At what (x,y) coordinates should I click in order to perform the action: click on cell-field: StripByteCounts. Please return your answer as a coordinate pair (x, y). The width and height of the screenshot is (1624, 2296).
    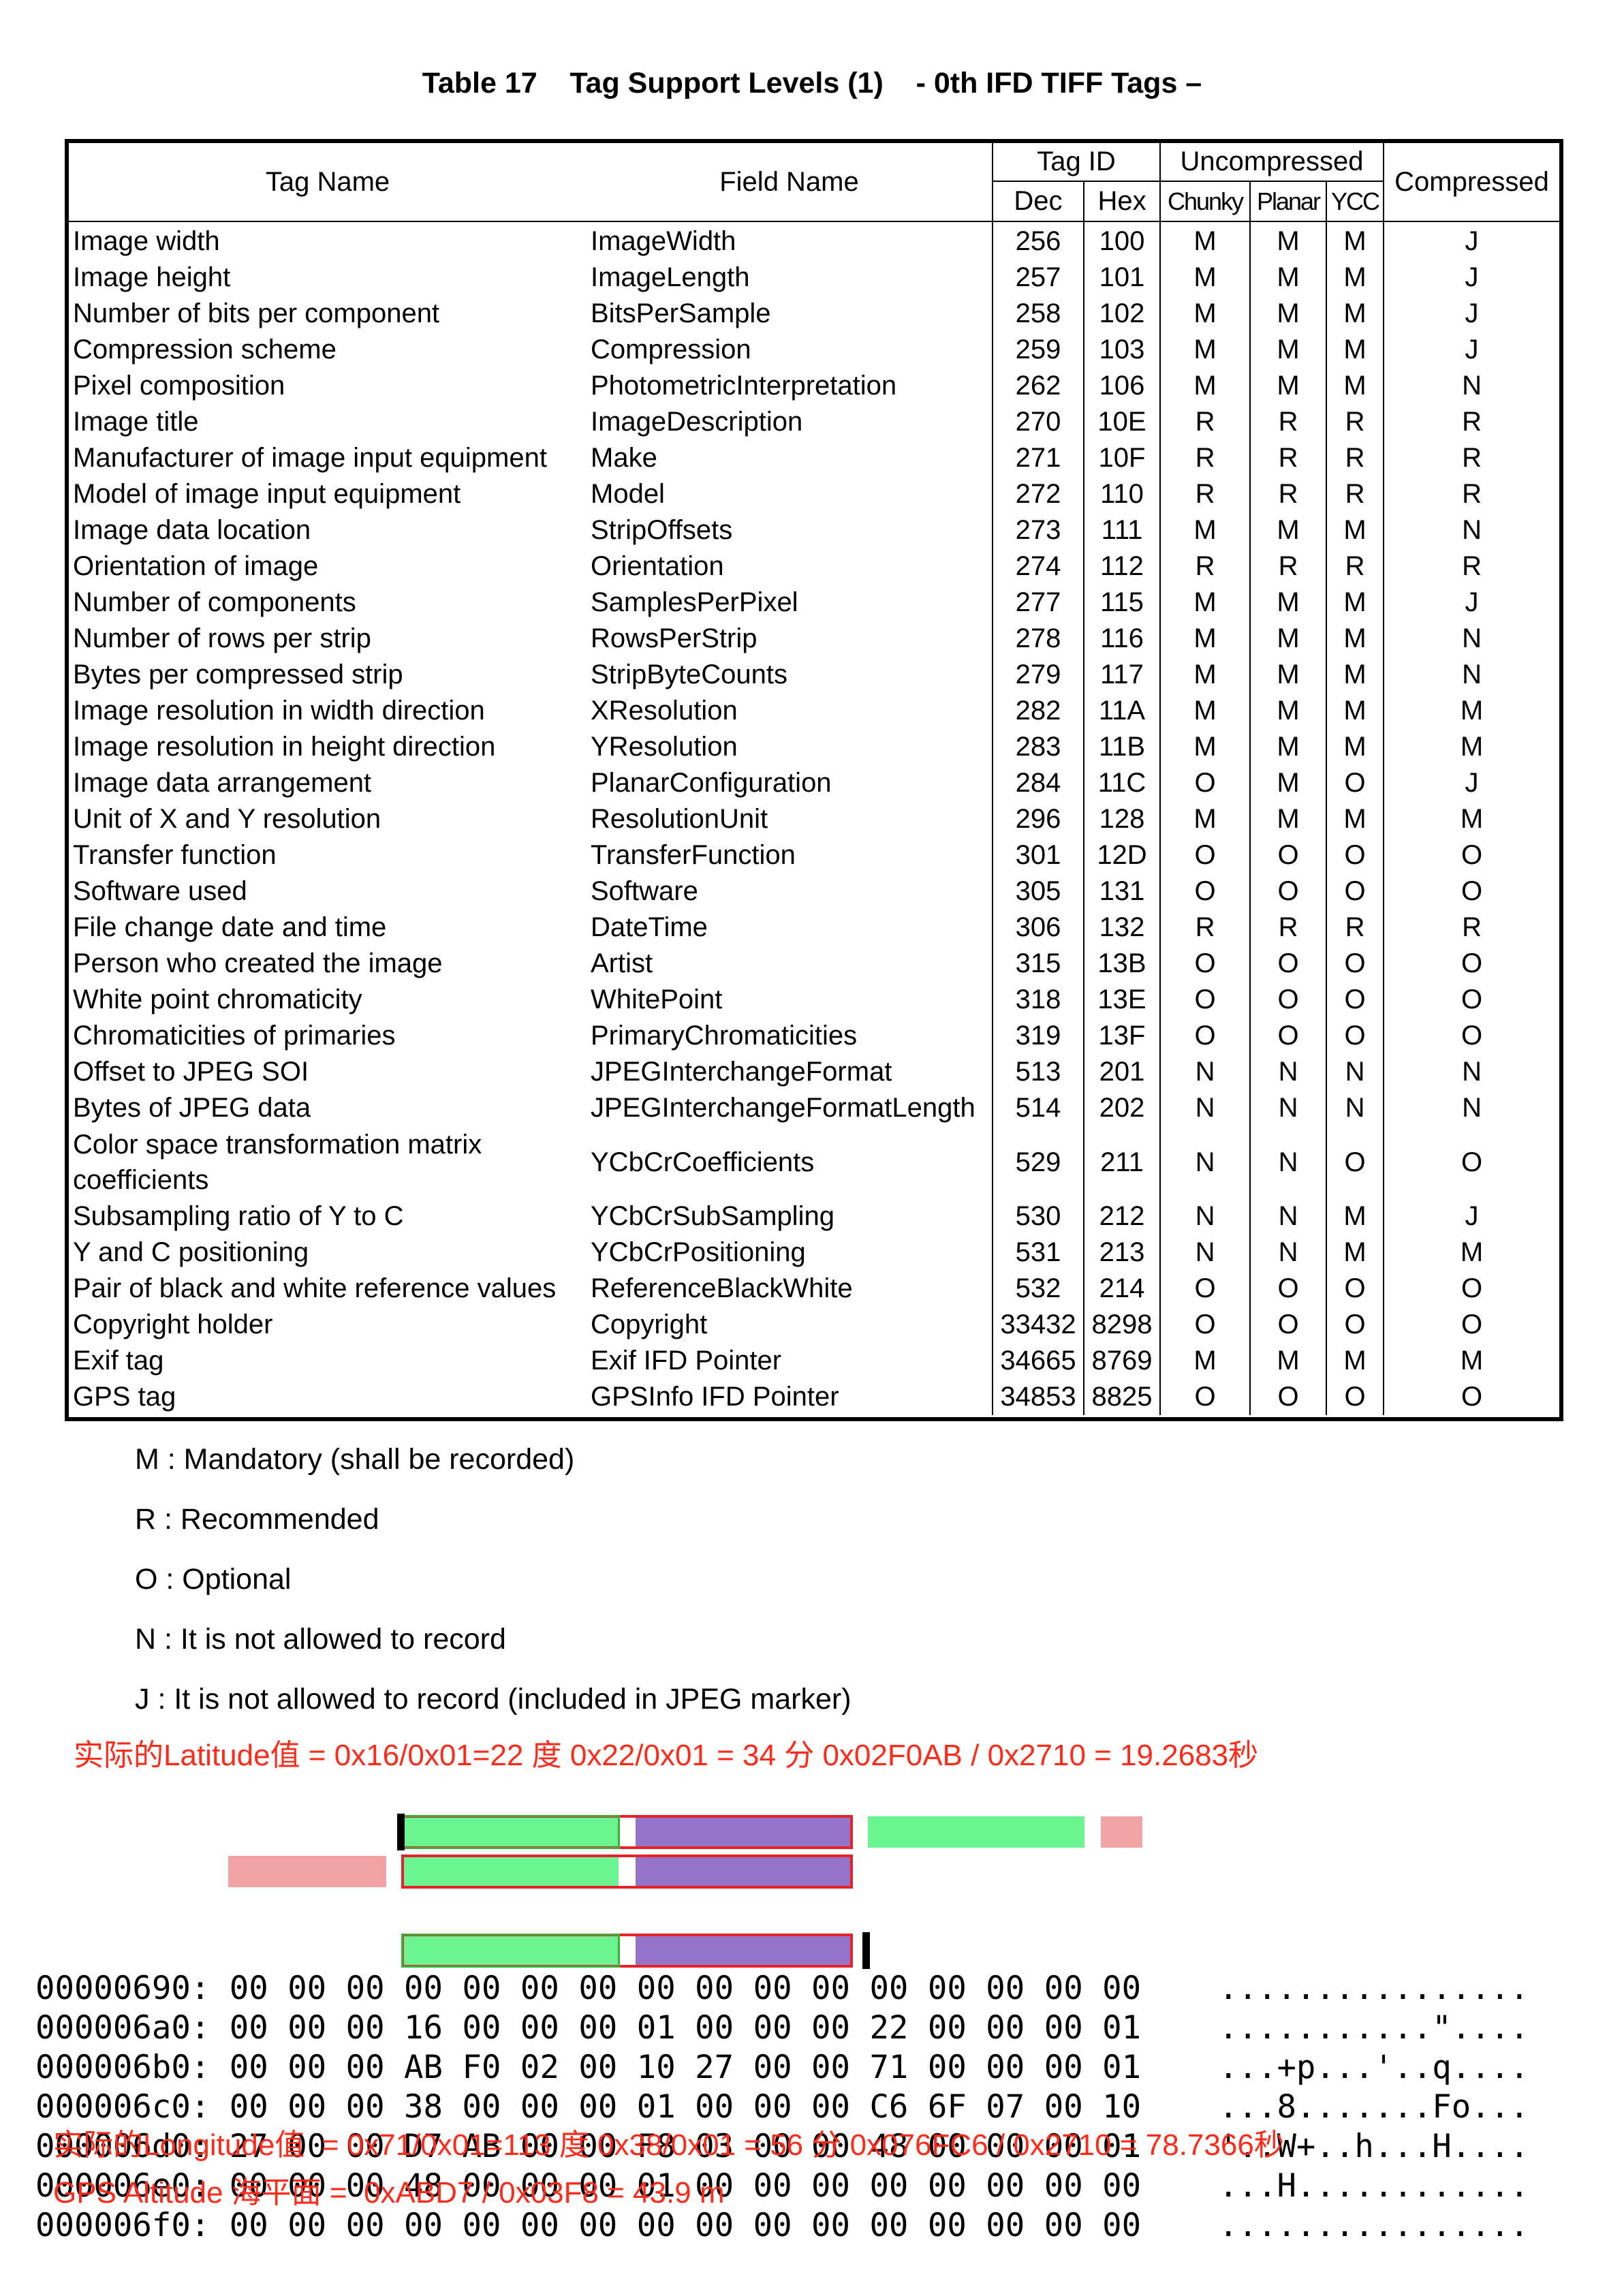
    Looking at the image, I should click on (790, 675).